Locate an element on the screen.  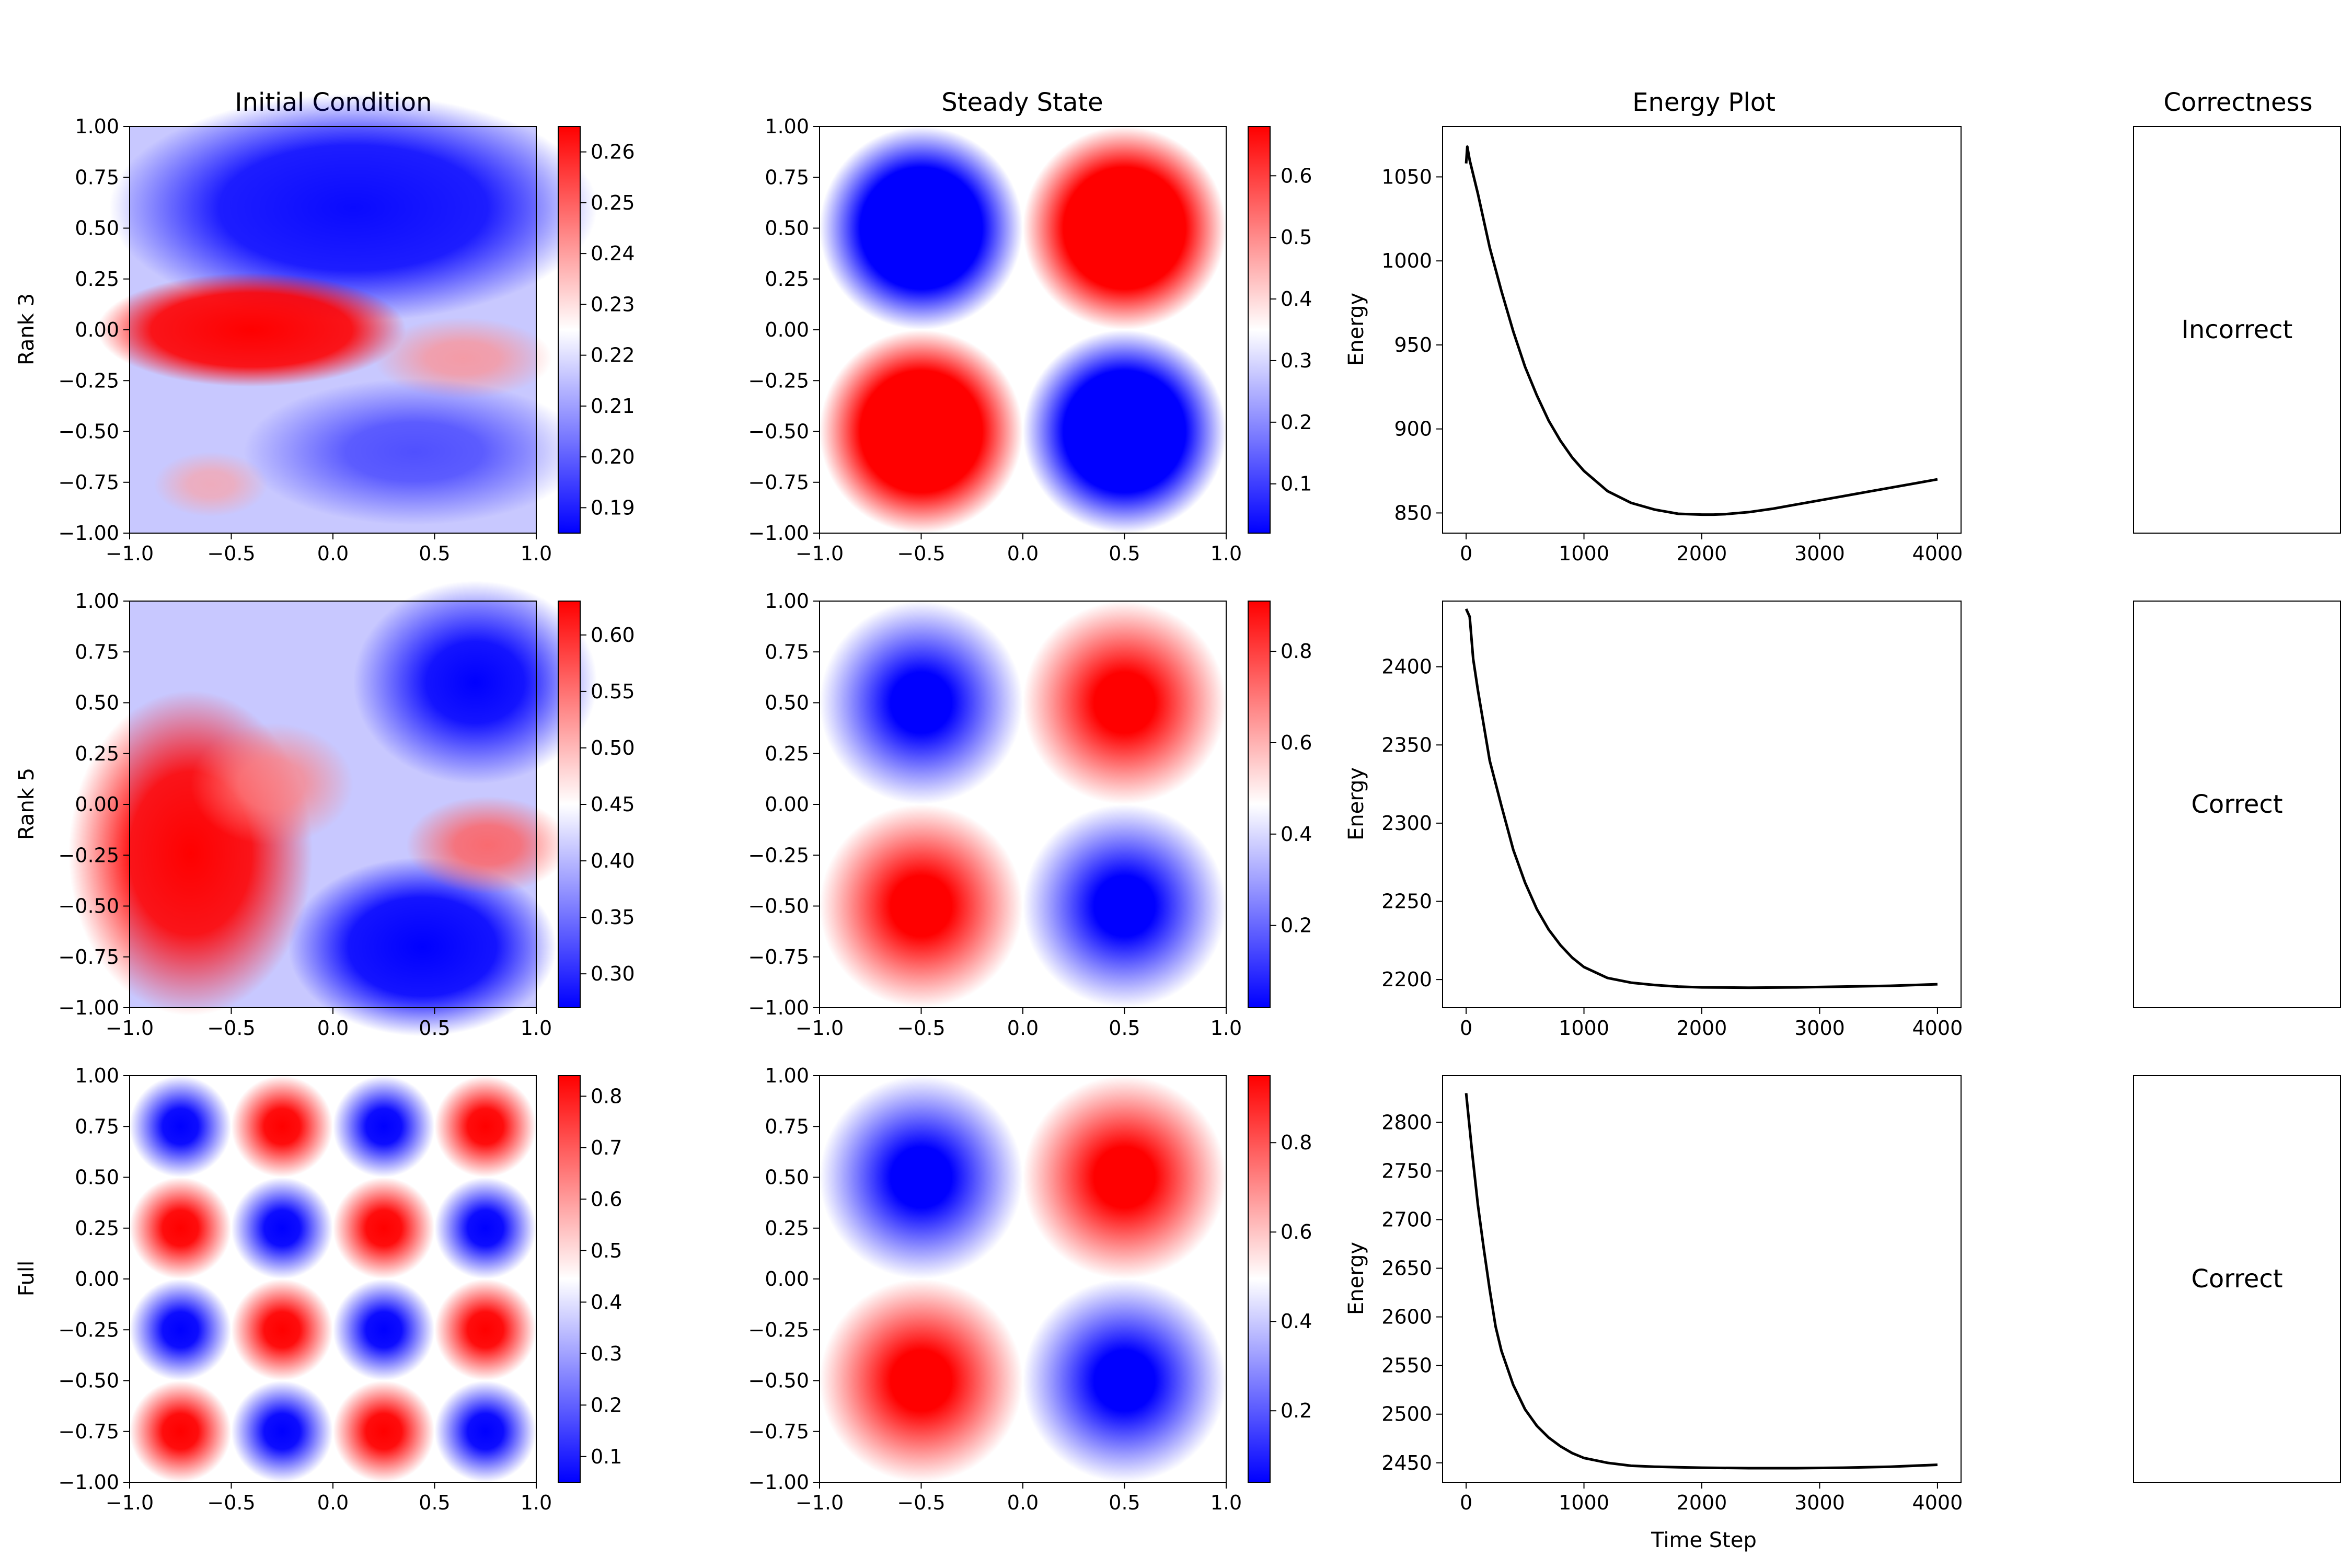
x-tick-label: 2000 is located at coordinates (1702, 1502).